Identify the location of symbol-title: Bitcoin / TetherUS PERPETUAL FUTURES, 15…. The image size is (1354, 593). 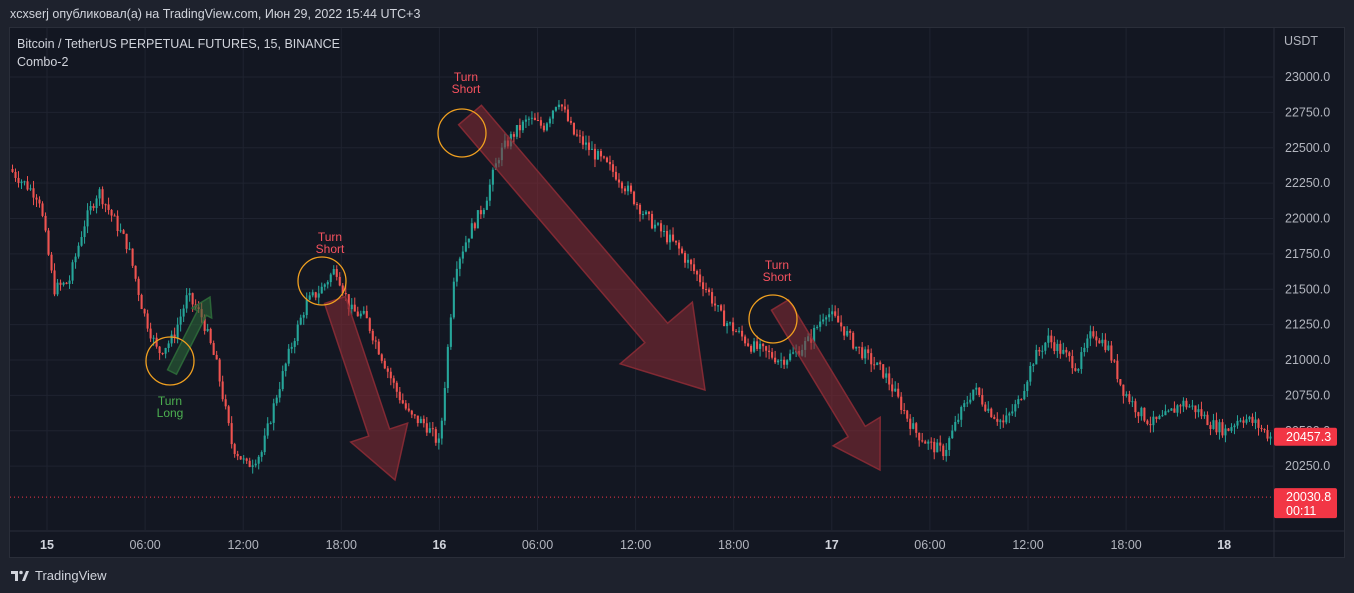
(179, 44).